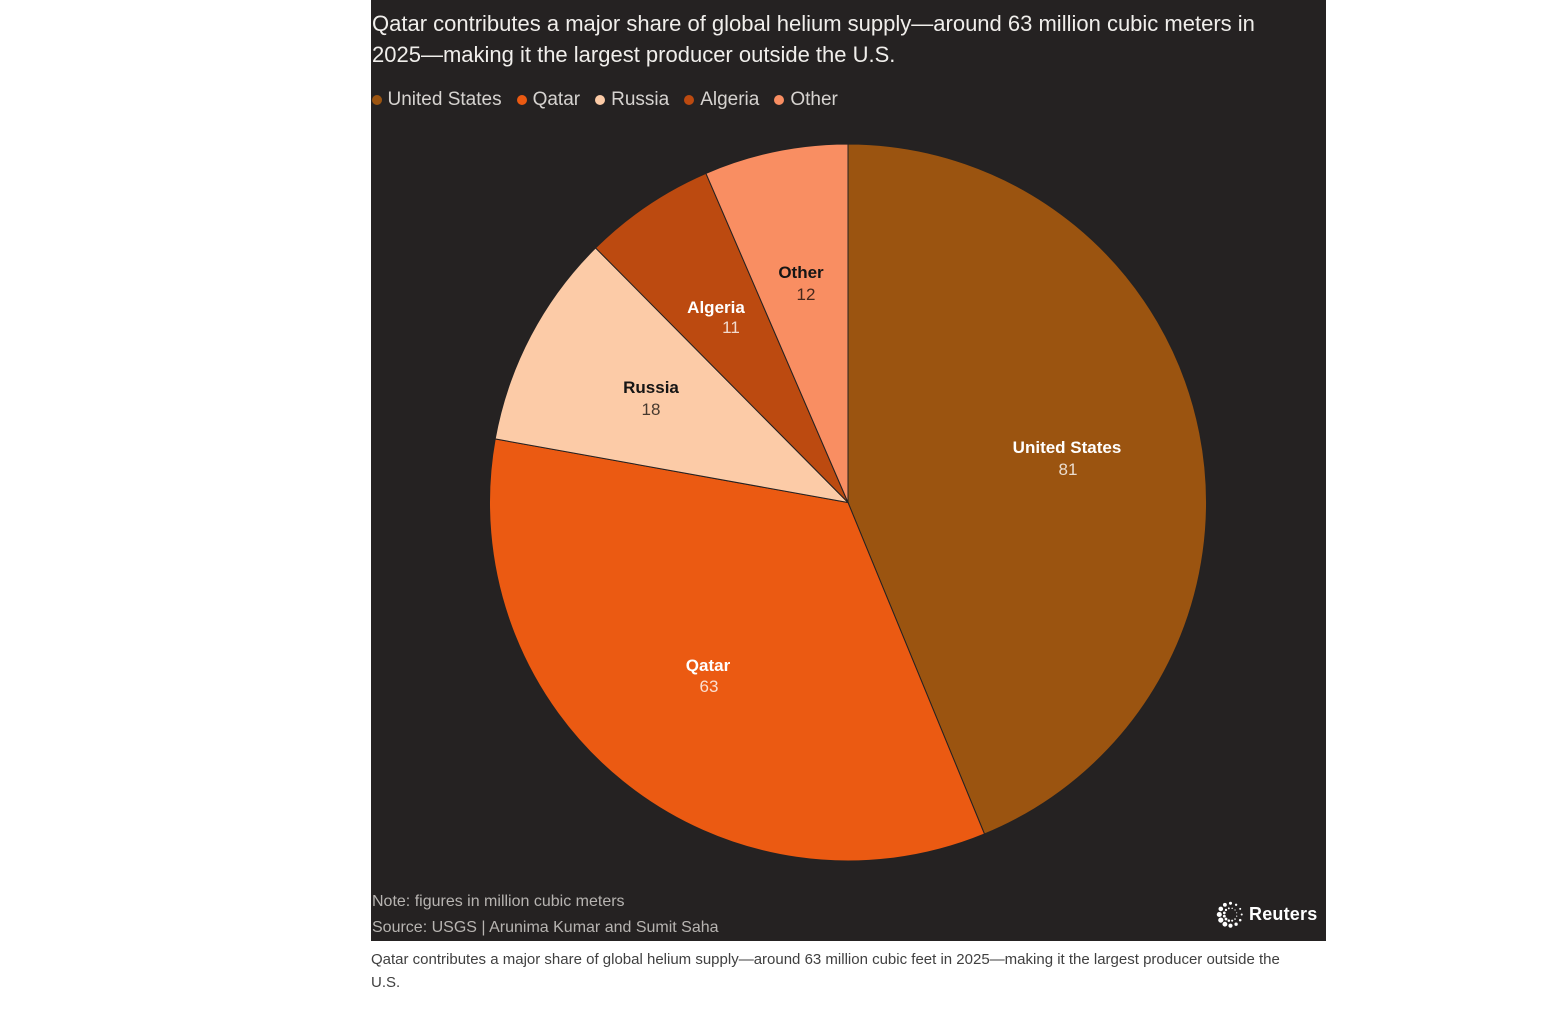  I want to click on legend-dot-russia-icon, so click(600, 100).